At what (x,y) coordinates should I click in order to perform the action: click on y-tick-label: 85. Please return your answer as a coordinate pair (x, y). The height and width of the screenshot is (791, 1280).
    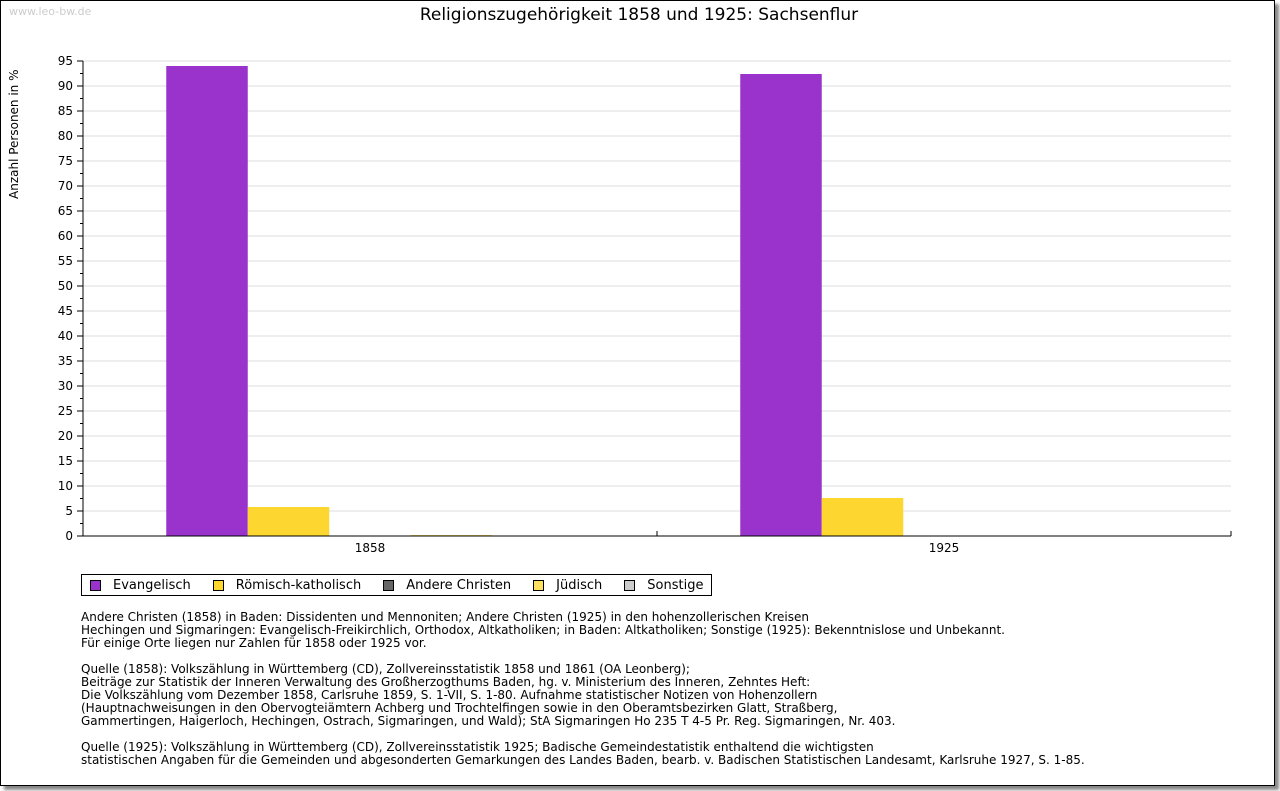
    Looking at the image, I should click on (65, 111).